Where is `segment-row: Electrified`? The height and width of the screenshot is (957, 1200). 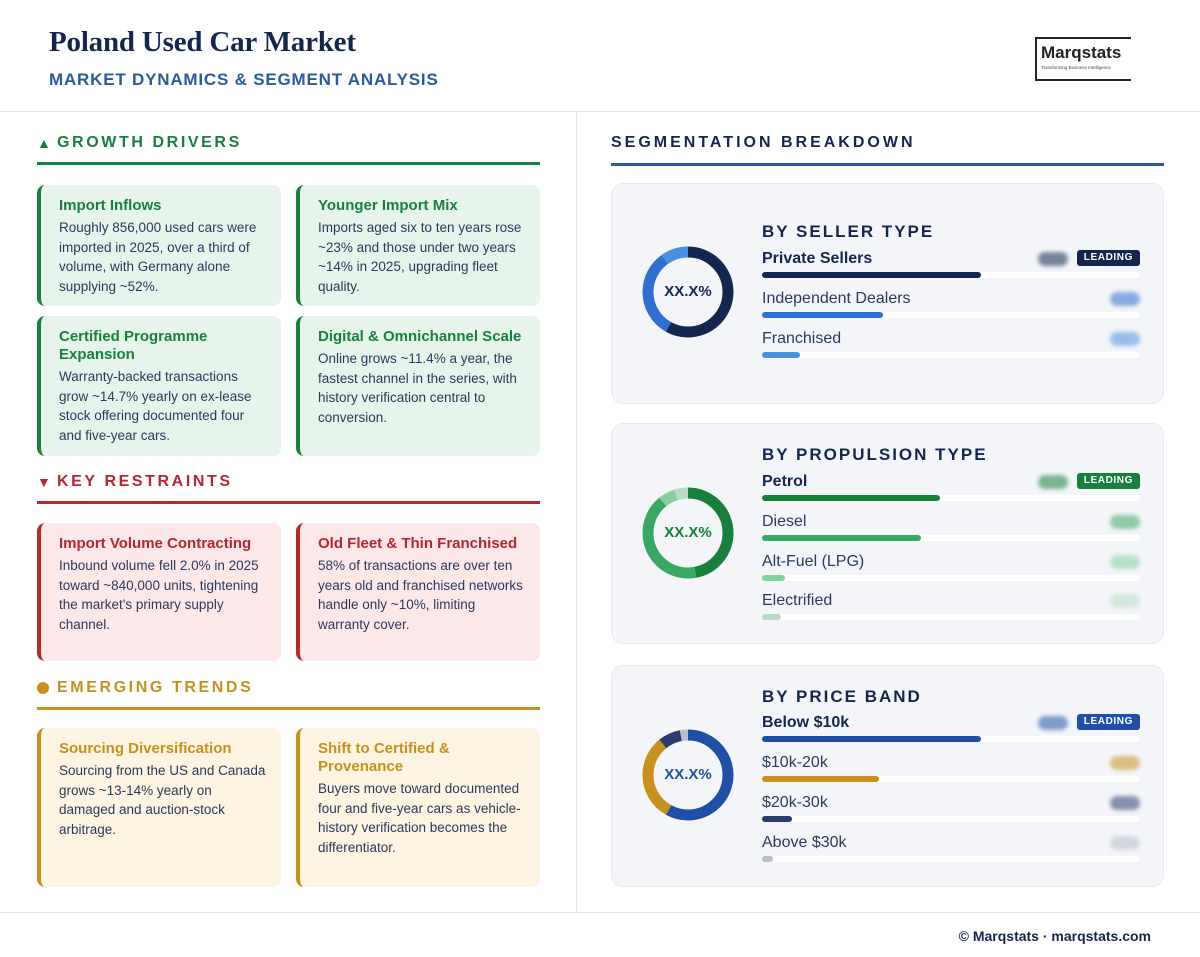
segment-row: Electrified is located at coordinates (951, 609).